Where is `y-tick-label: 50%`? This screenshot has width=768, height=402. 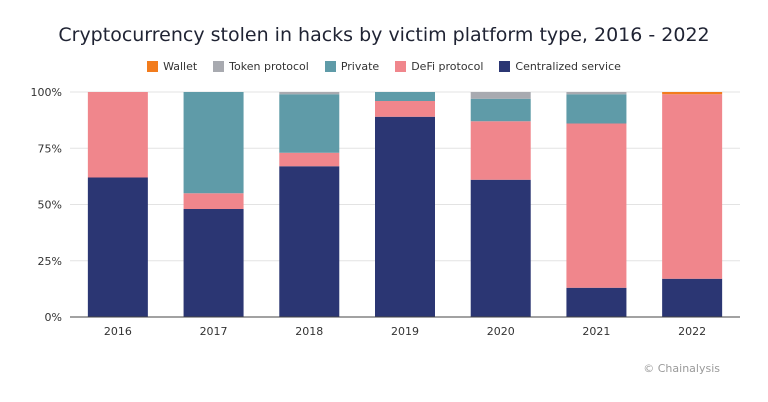 y-tick-label: 50% is located at coordinates (50, 205).